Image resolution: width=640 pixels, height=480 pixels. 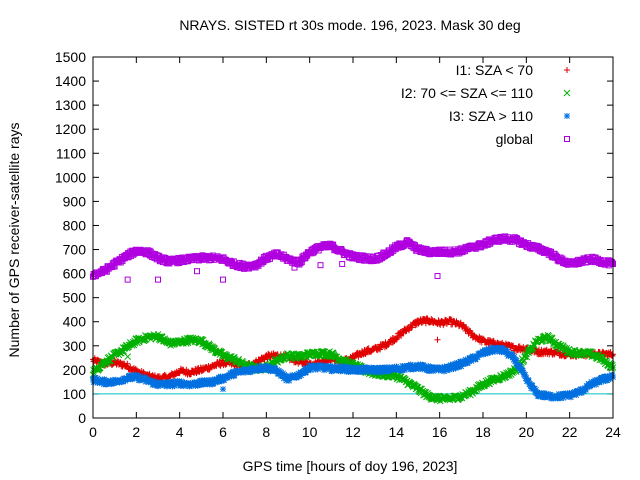 I want to click on y-tick-label: 700, so click(x=75, y=250).